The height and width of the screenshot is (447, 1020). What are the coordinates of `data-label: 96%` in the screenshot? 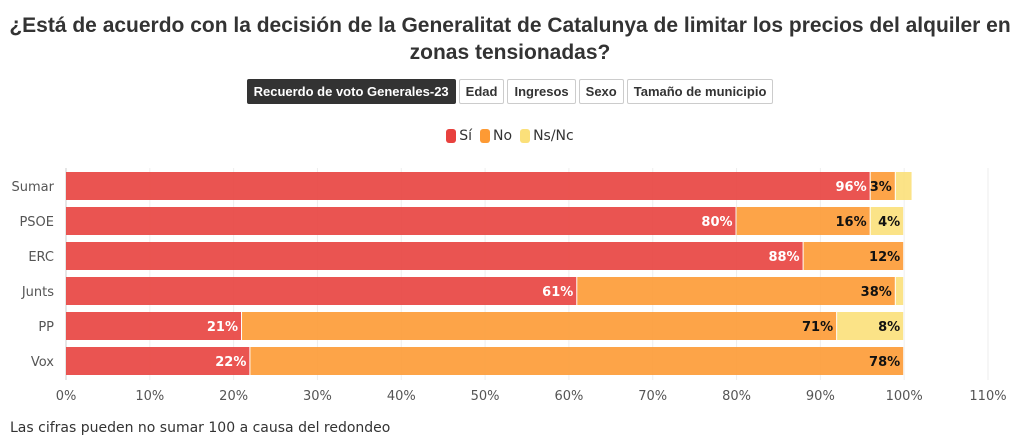 It's located at (851, 187).